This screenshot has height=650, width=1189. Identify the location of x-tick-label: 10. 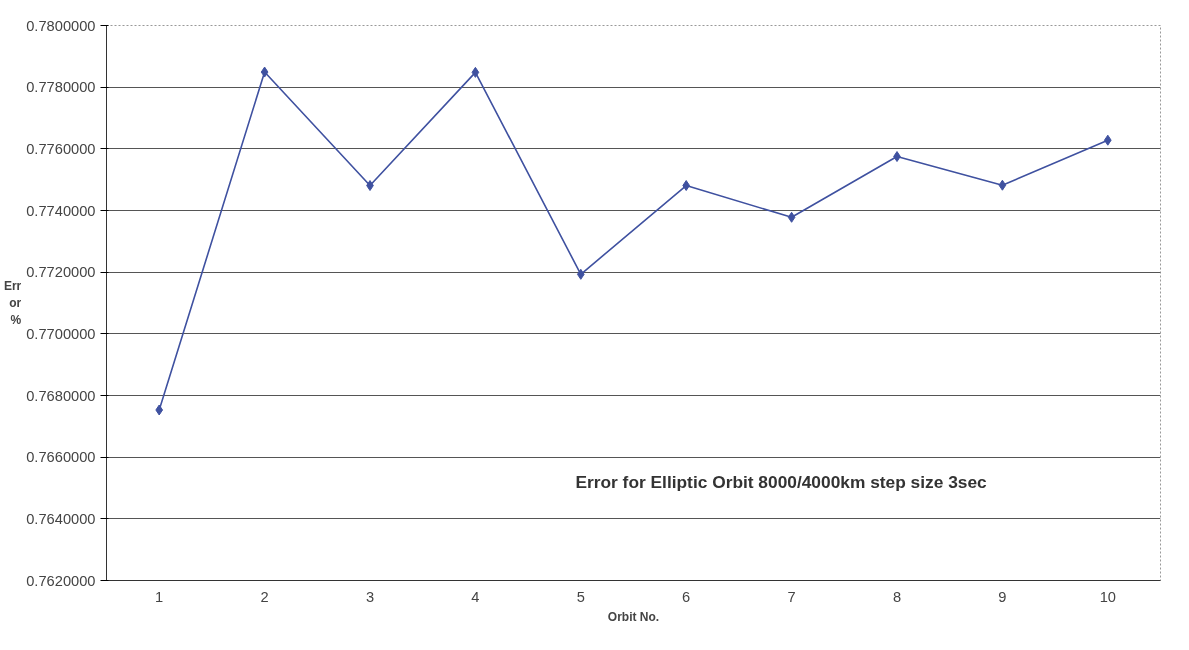
(1107, 596).